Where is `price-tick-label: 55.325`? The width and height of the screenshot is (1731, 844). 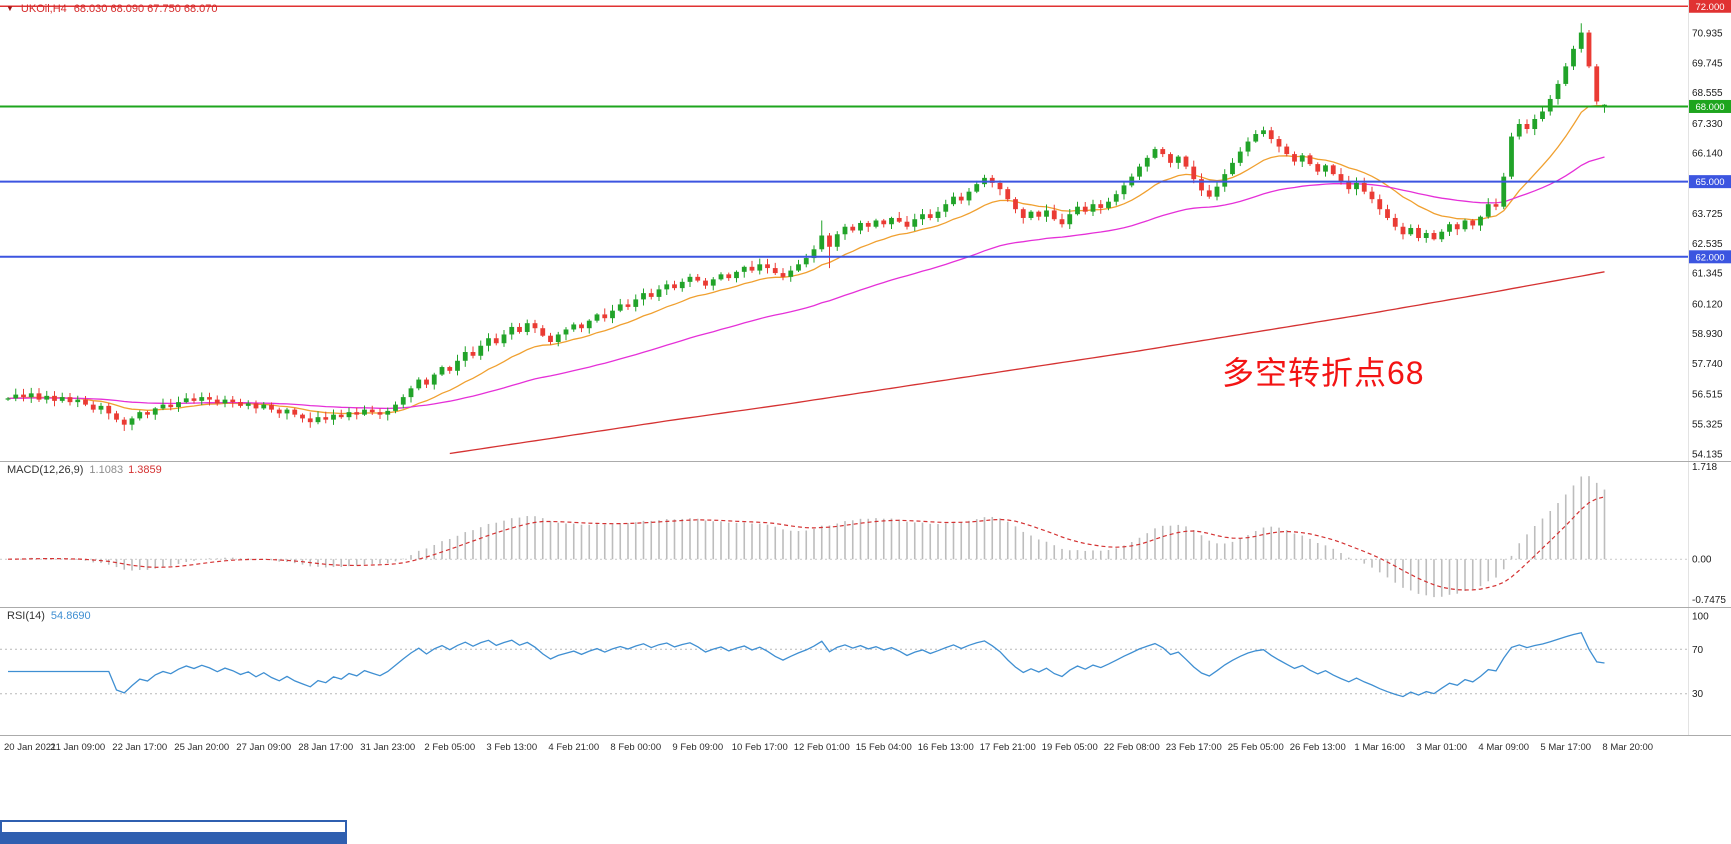
price-tick-label: 55.325 is located at coordinates (1707, 425).